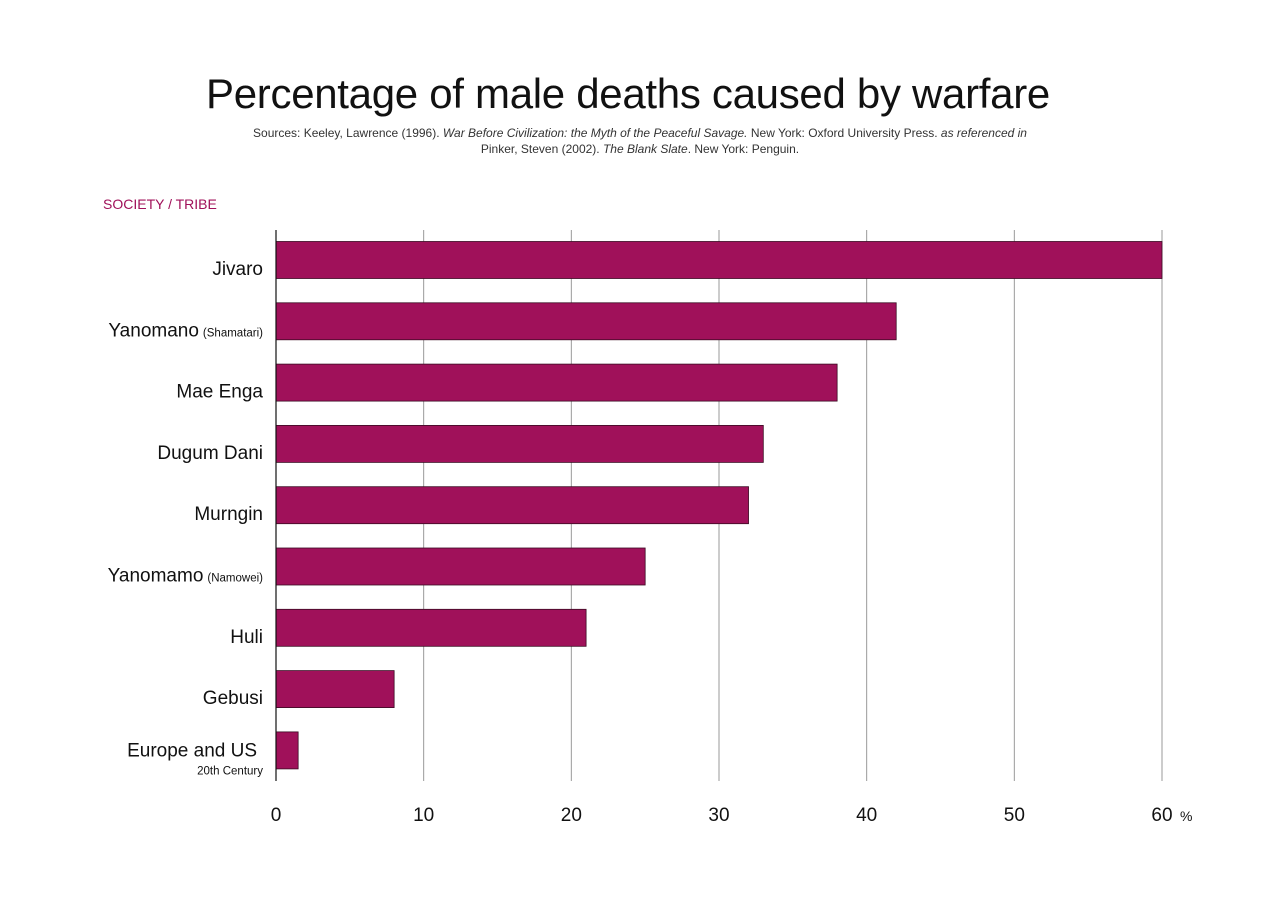  What do you see at coordinates (645, 149) in the screenshot?
I see `source-book-2: The Blank Slate` at bounding box center [645, 149].